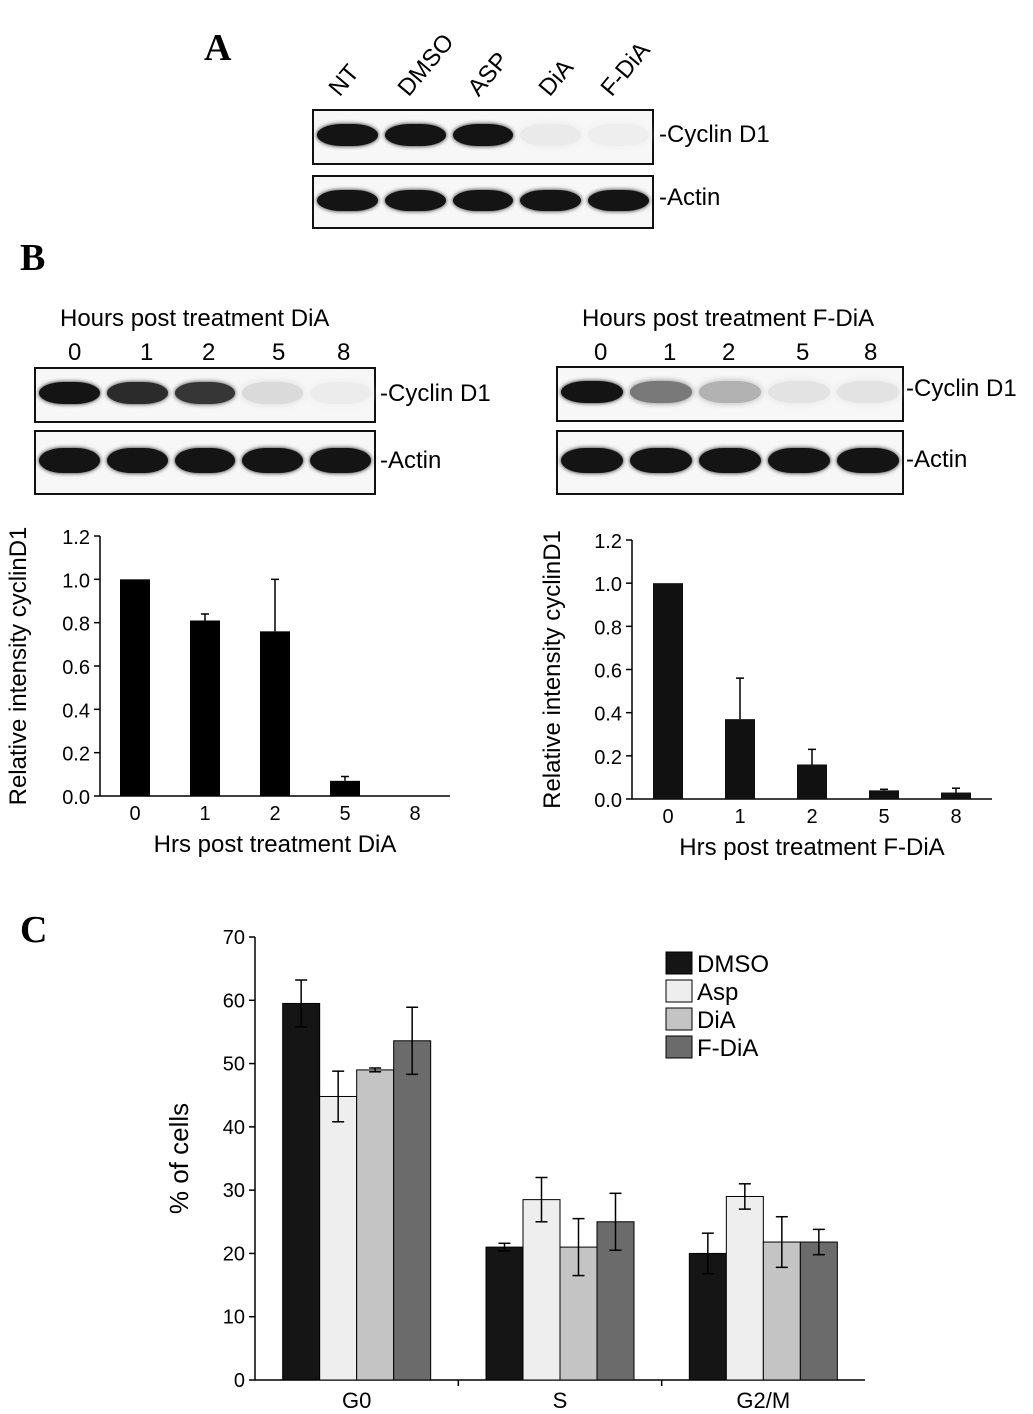  Describe the element at coordinates (411, 460) in the screenshot. I see `blot-label-b-left-actin: -Actin` at that location.